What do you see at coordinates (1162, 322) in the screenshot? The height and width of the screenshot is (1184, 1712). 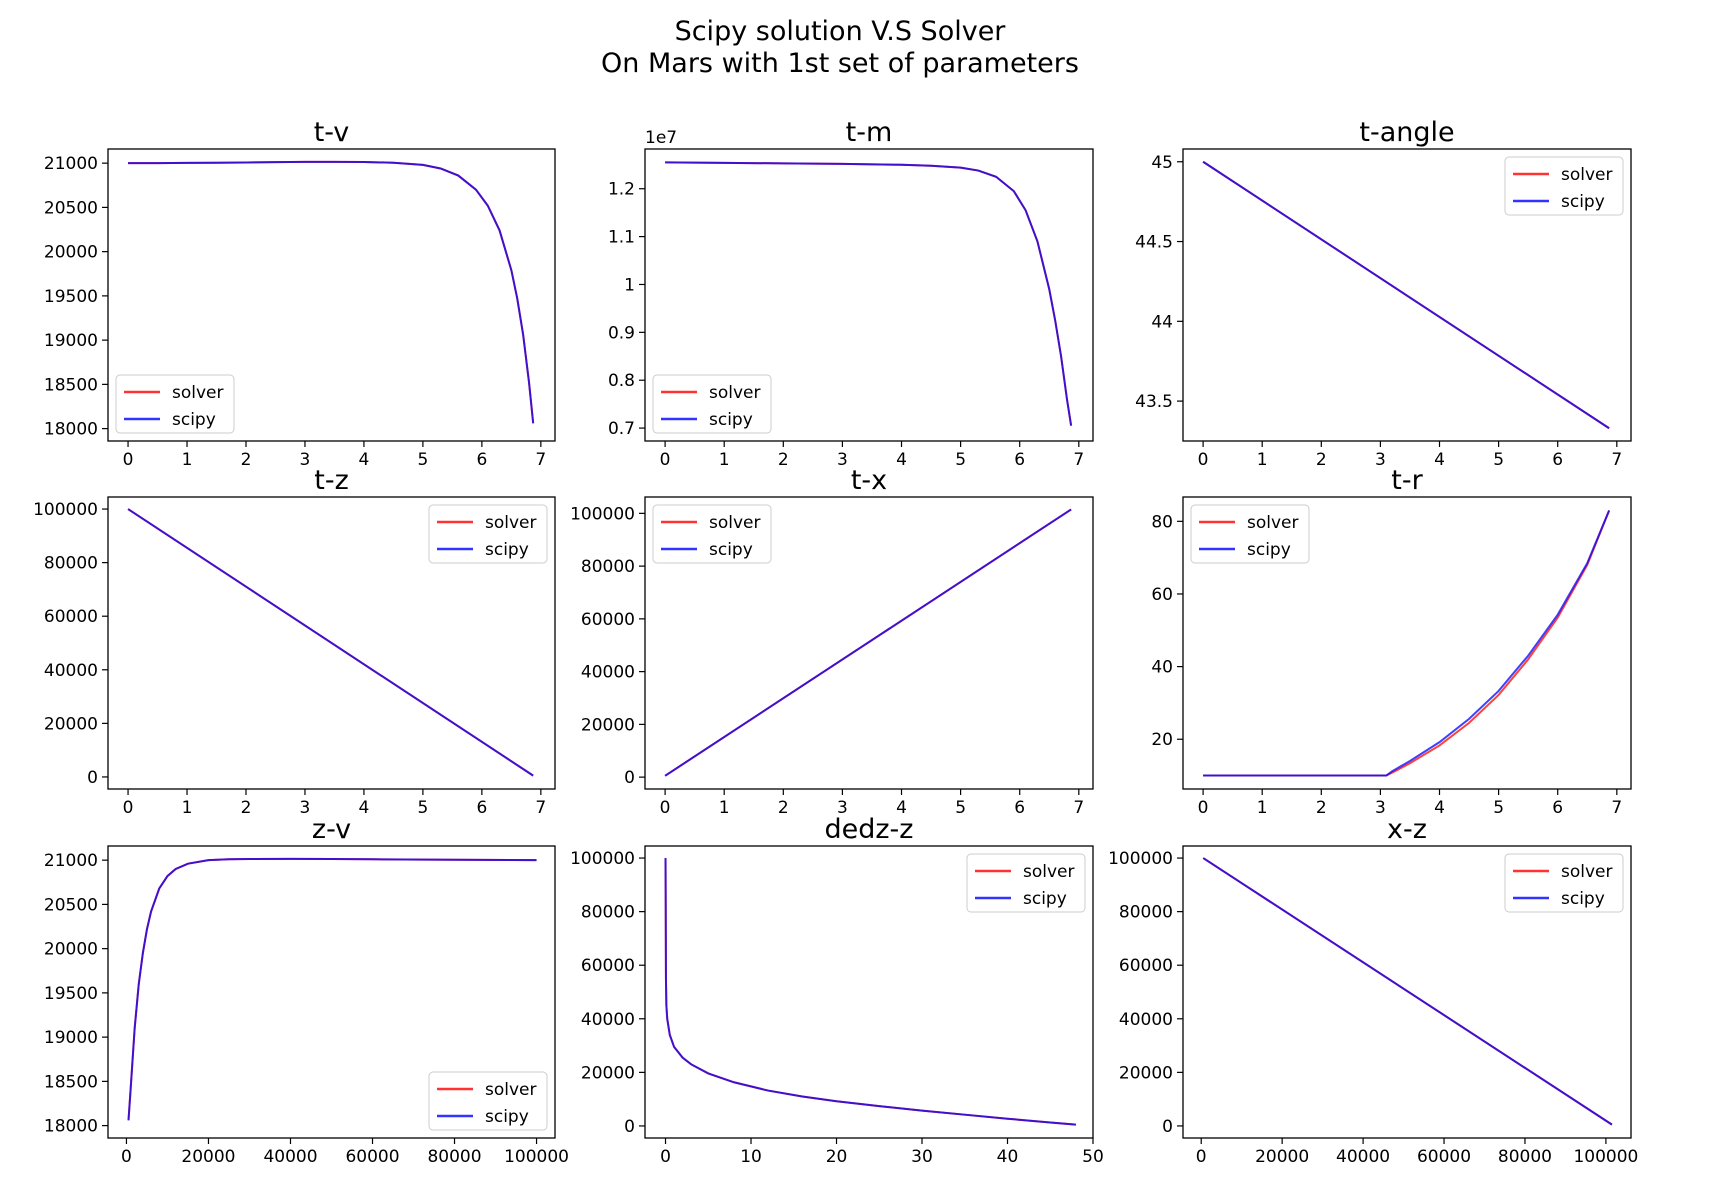 I see `y-tick-label: 44` at bounding box center [1162, 322].